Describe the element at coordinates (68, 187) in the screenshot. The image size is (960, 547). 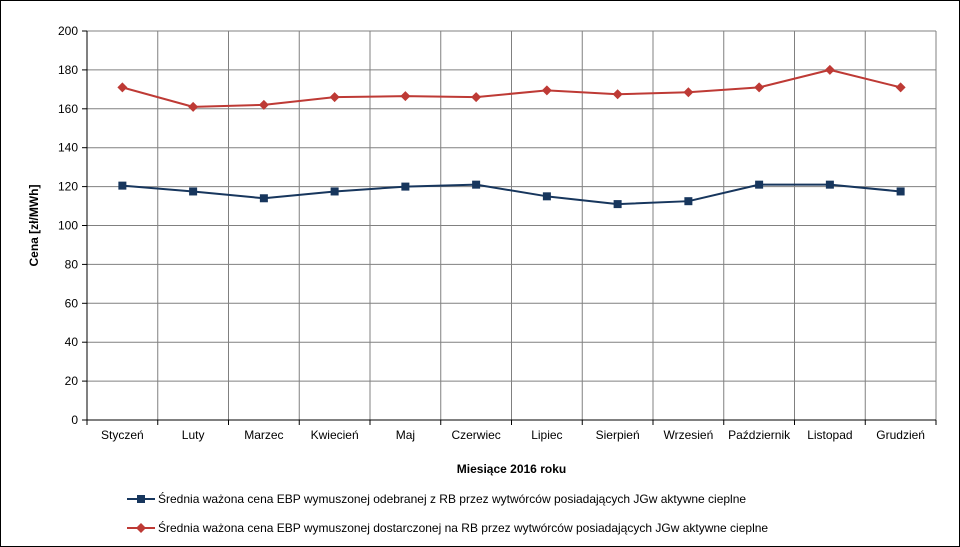
I see `y-tick-label: 120` at that location.